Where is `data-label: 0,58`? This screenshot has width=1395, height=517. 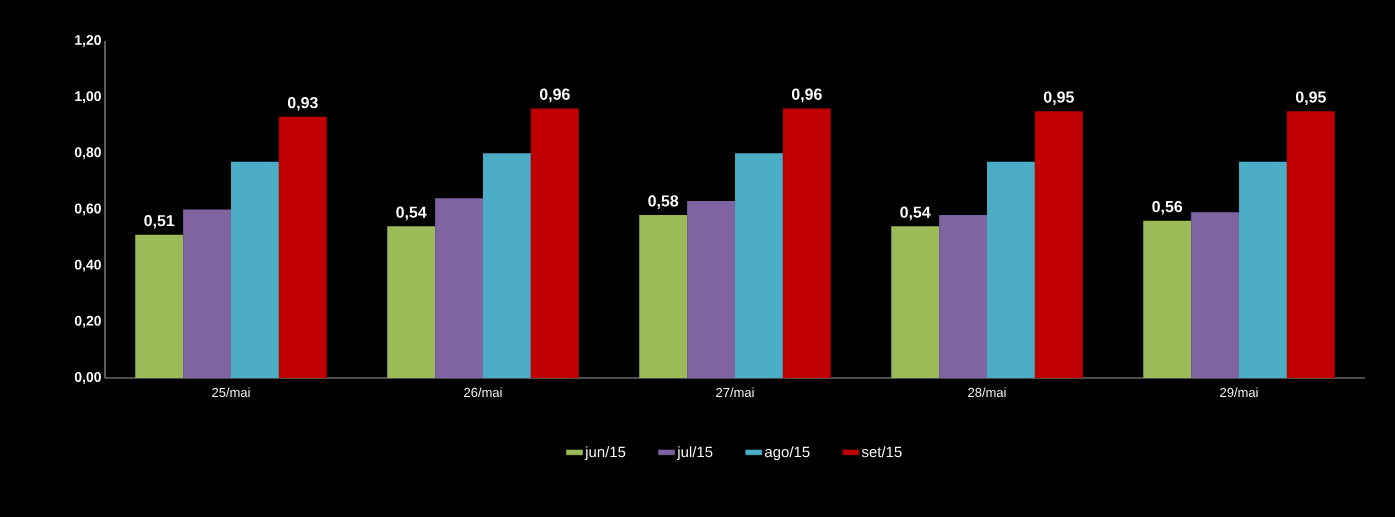
data-label: 0,58 is located at coordinates (663, 202).